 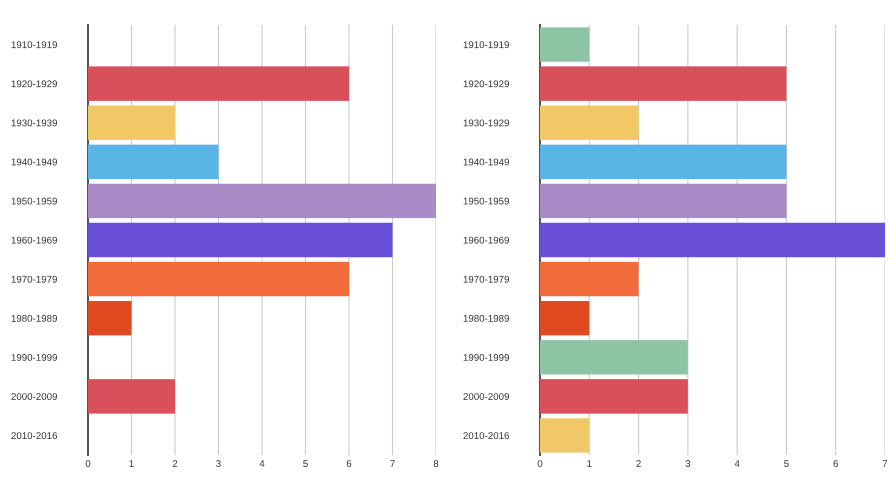 I want to click on y-tick-label: 1930-1939, so click(x=34, y=122).